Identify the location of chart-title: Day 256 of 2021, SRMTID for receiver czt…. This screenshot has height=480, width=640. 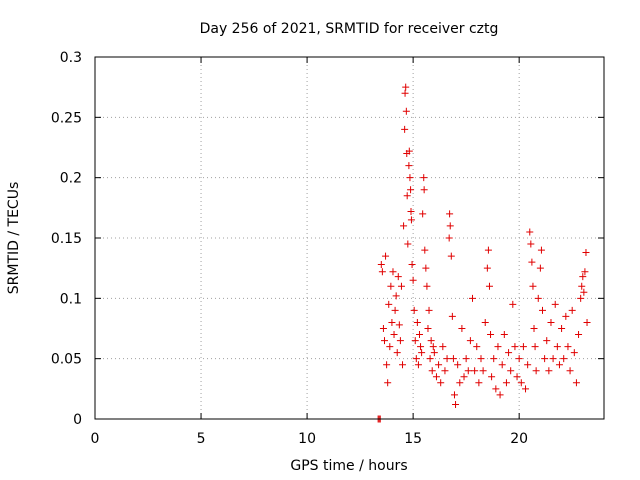
(349, 29).